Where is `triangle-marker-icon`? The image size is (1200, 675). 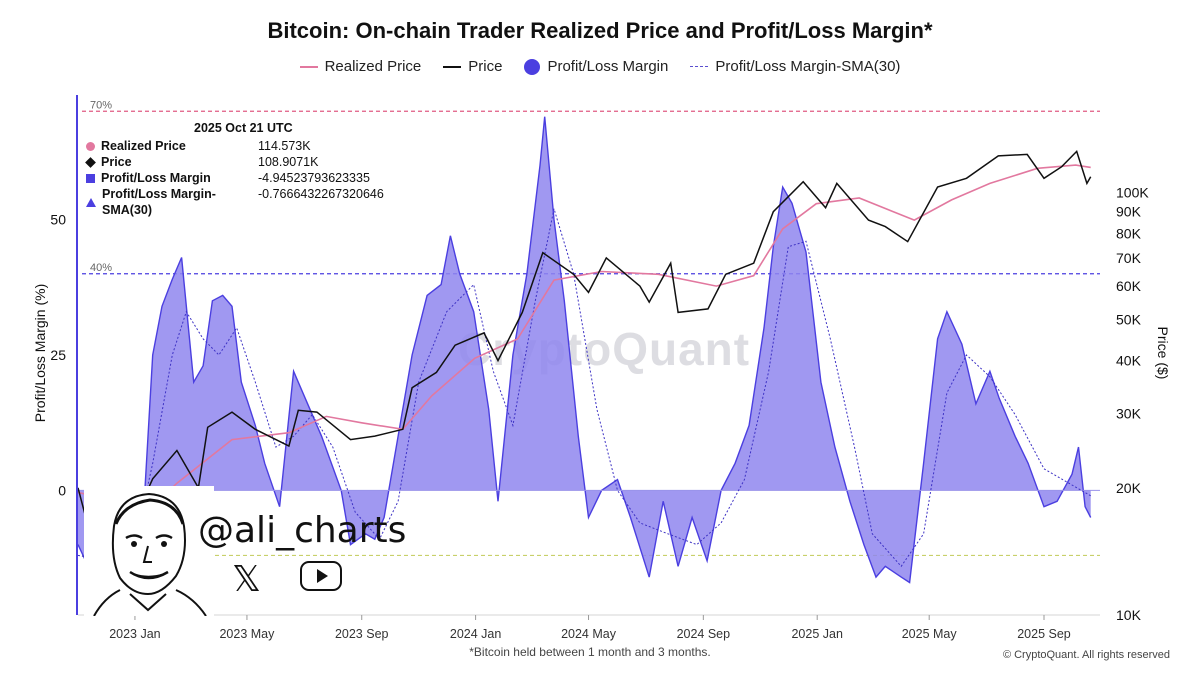
triangle-marker-icon is located at coordinates (91, 202).